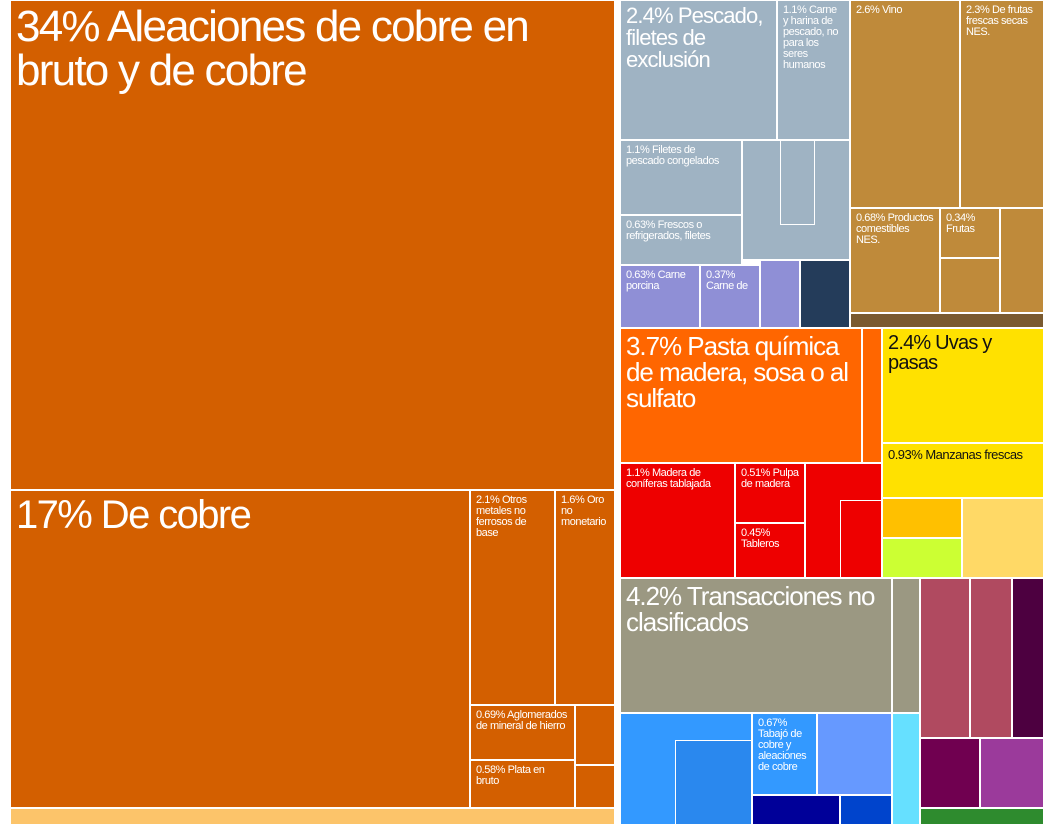  I want to click on tile-label: 1.1% Filetes de pescado congelados, so click(681, 156).